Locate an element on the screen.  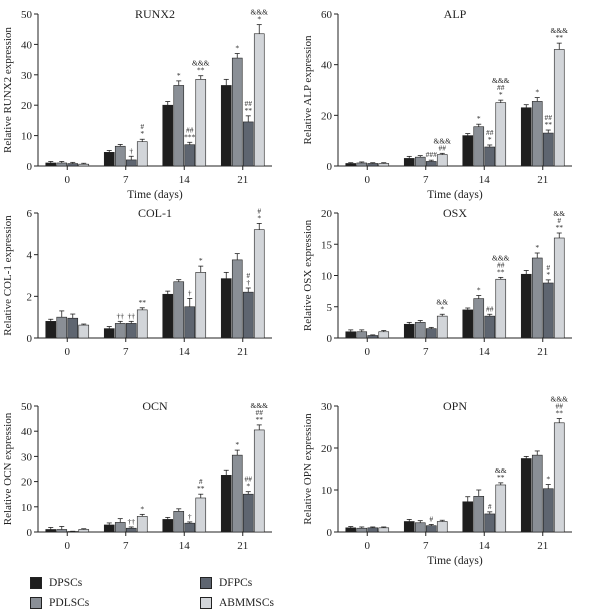
y-axis-label: Relative RUNX2 expression is located at coordinates (8, 90).